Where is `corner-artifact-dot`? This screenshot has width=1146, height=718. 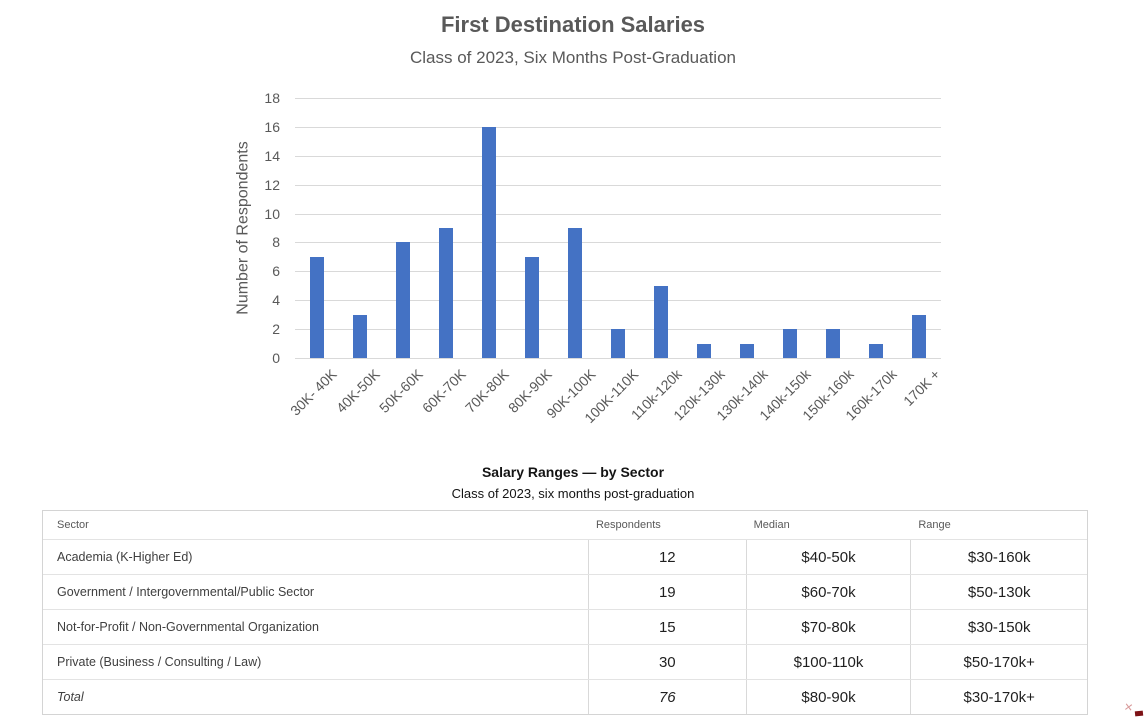 corner-artifact-dot is located at coordinates (1139, 713).